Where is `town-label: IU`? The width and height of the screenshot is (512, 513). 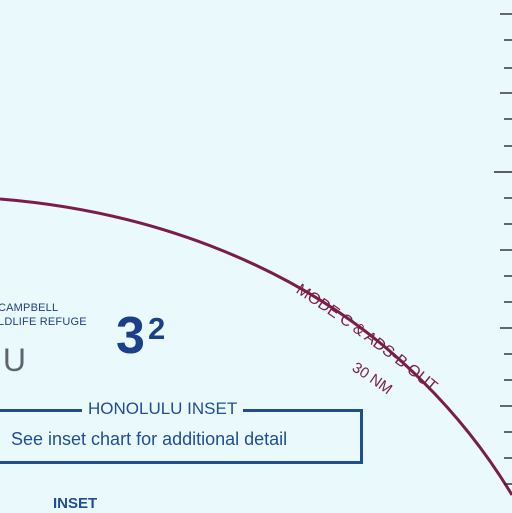 town-label: IU is located at coordinates (13, 360).